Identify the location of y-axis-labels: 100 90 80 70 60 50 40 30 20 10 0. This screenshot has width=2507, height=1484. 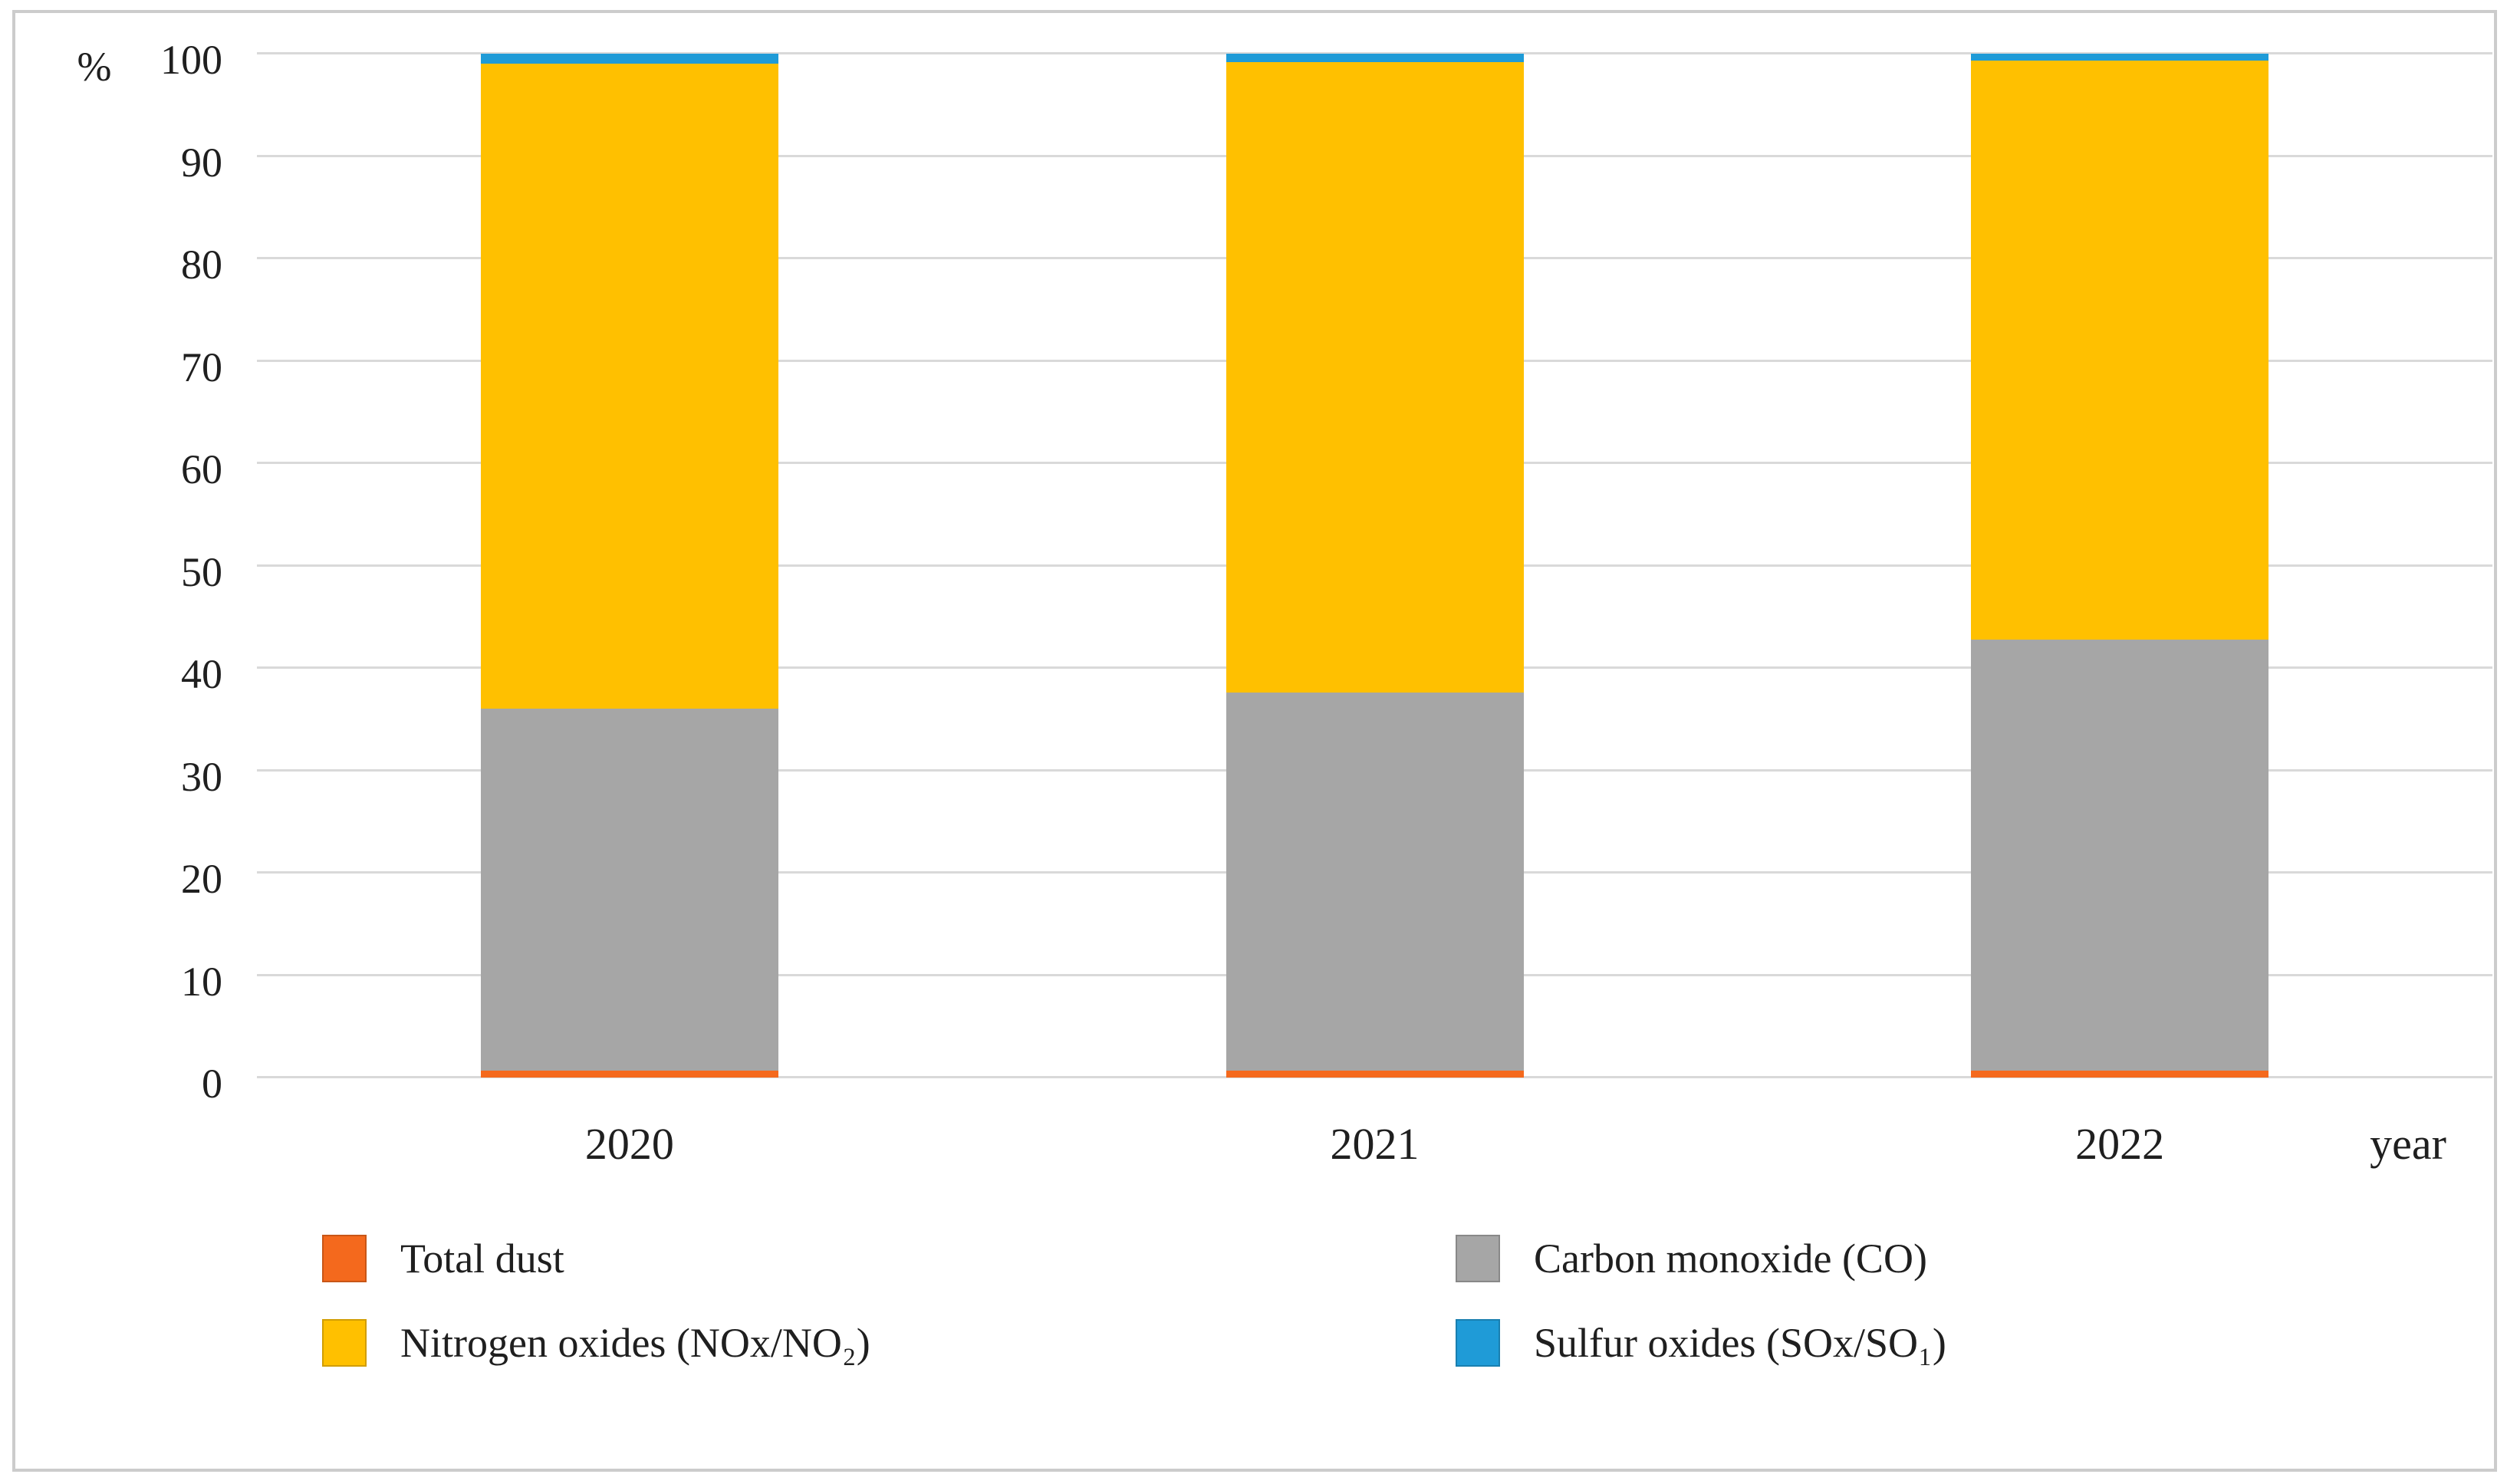
(161, 572).